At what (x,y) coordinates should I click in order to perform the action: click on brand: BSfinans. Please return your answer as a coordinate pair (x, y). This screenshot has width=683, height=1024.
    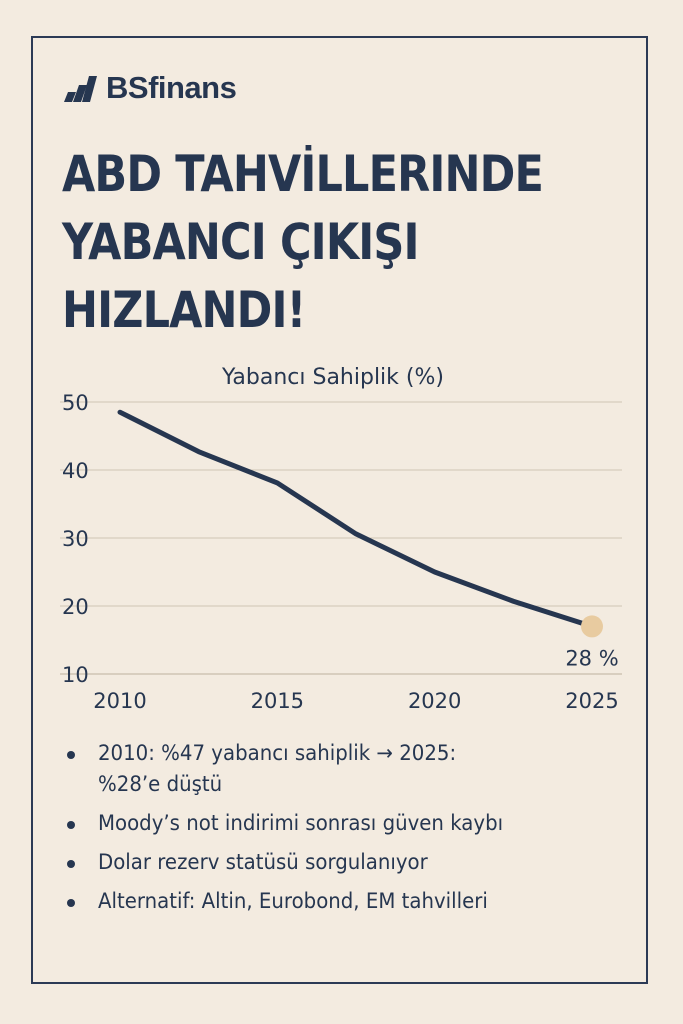
    Looking at the image, I should click on (149, 88).